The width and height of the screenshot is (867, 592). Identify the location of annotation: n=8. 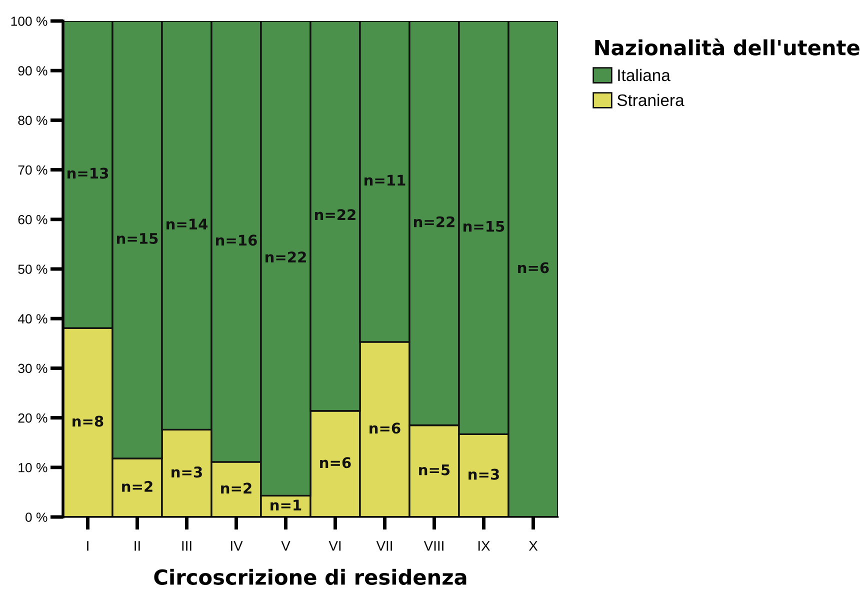
(88, 421).